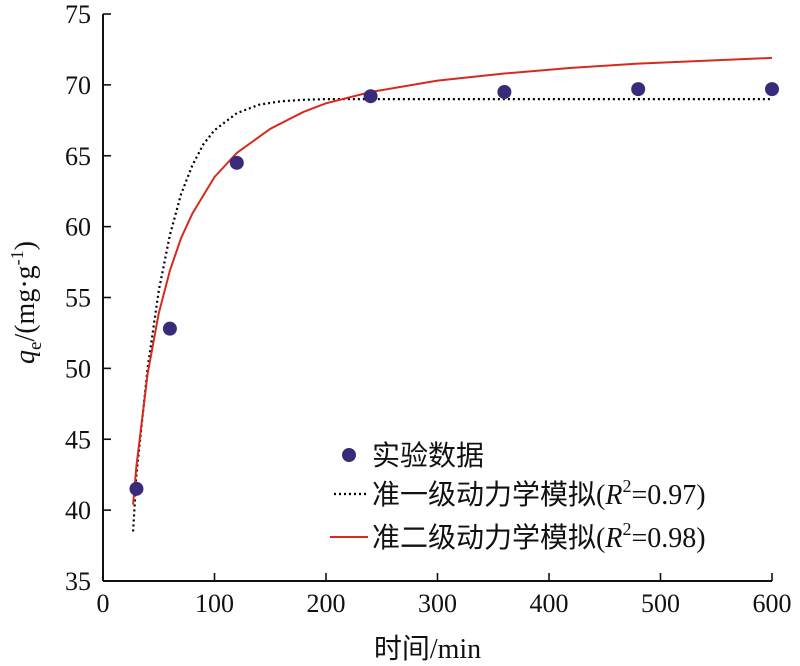  What do you see at coordinates (78, 510) in the screenshot?
I see `y-tick-label: 40` at bounding box center [78, 510].